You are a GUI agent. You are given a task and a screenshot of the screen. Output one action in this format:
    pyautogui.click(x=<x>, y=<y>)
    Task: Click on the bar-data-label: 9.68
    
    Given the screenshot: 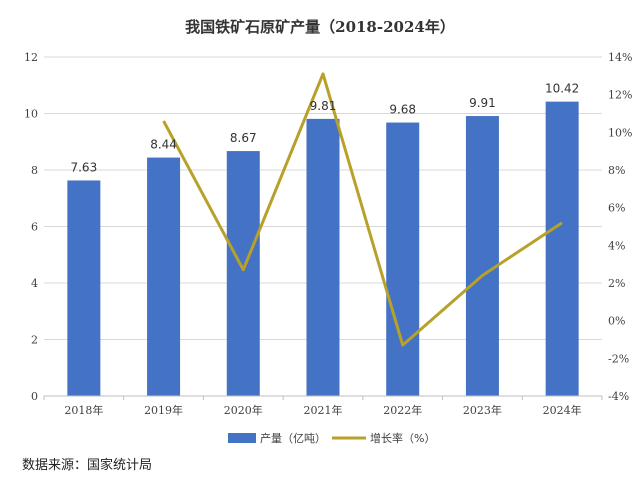 What is the action you would take?
    pyautogui.click(x=402, y=110)
    